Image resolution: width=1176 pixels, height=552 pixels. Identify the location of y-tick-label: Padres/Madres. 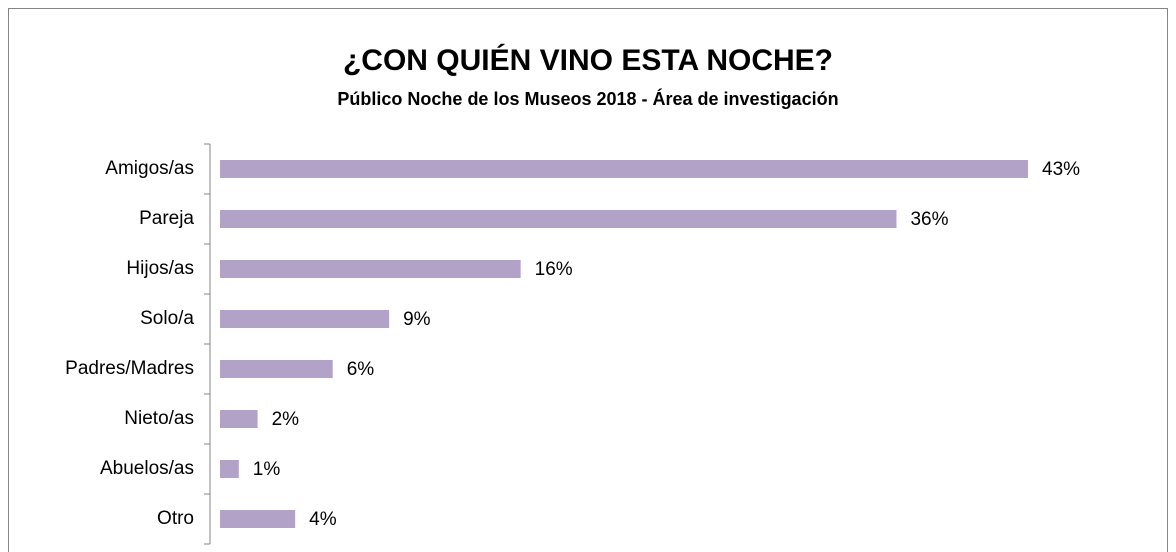
(129, 368).